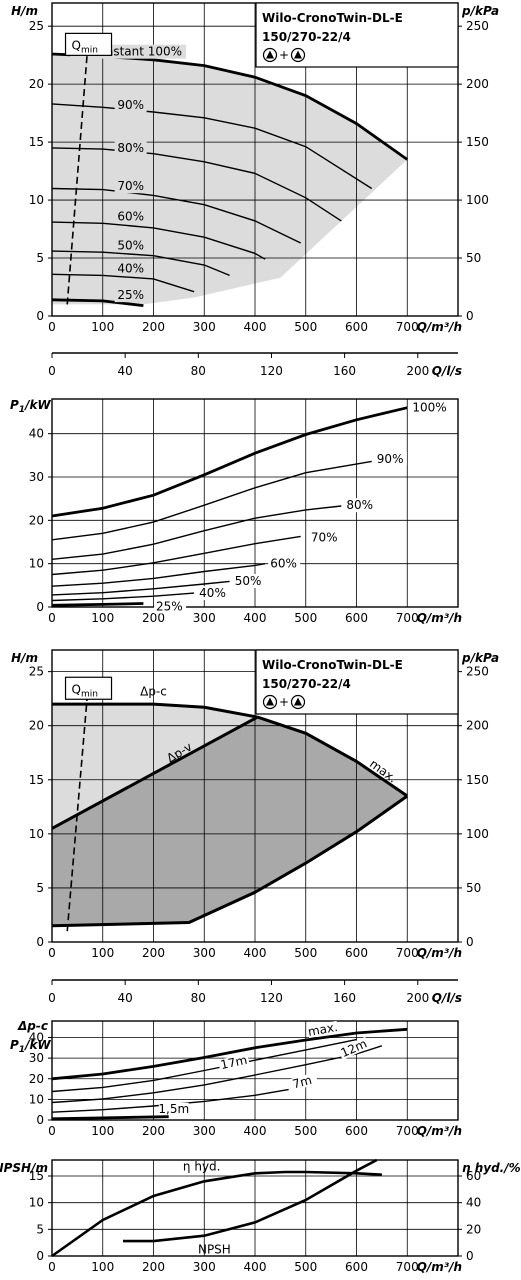  I want to click on power-speed-series-label-1: 90%, so click(390, 459).